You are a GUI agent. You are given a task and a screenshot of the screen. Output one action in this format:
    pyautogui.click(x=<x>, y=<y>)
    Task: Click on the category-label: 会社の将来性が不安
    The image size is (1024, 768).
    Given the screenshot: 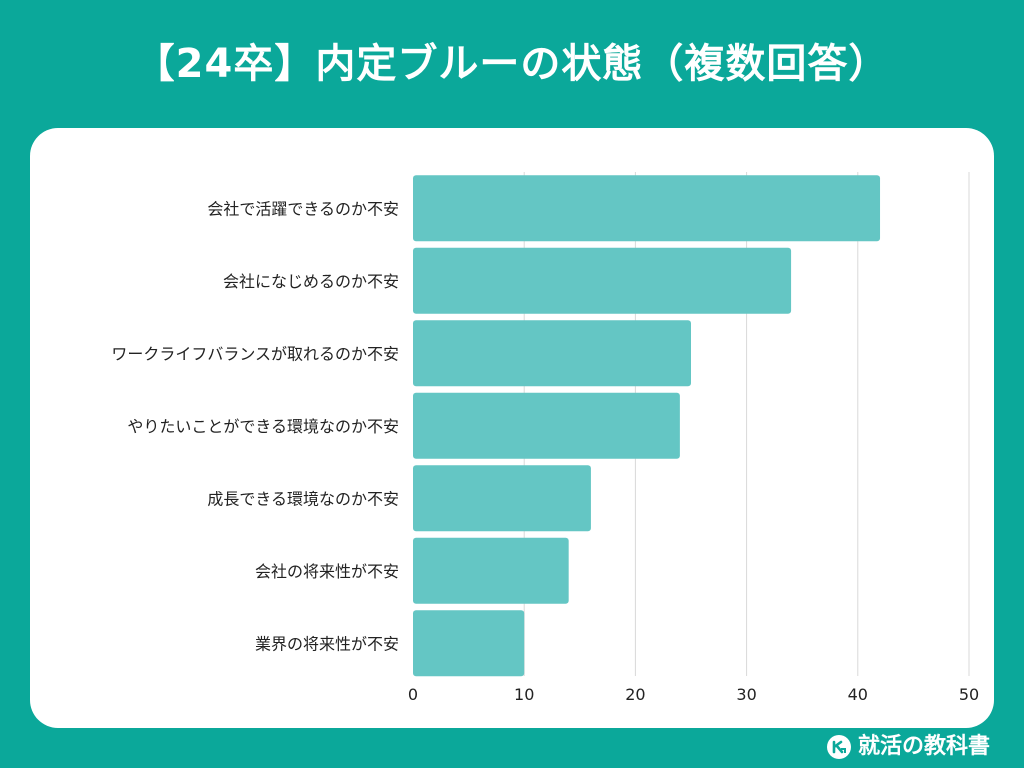 What is the action you would take?
    pyautogui.click(x=327, y=571)
    